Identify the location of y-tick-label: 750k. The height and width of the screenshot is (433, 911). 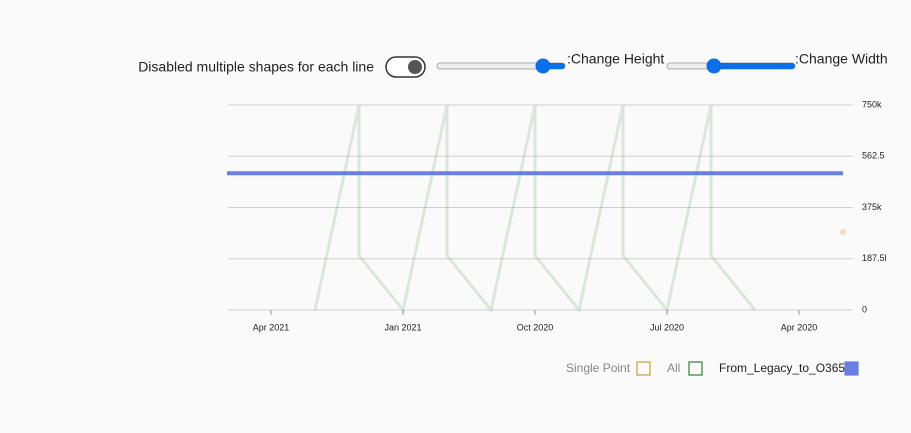
(872, 104).